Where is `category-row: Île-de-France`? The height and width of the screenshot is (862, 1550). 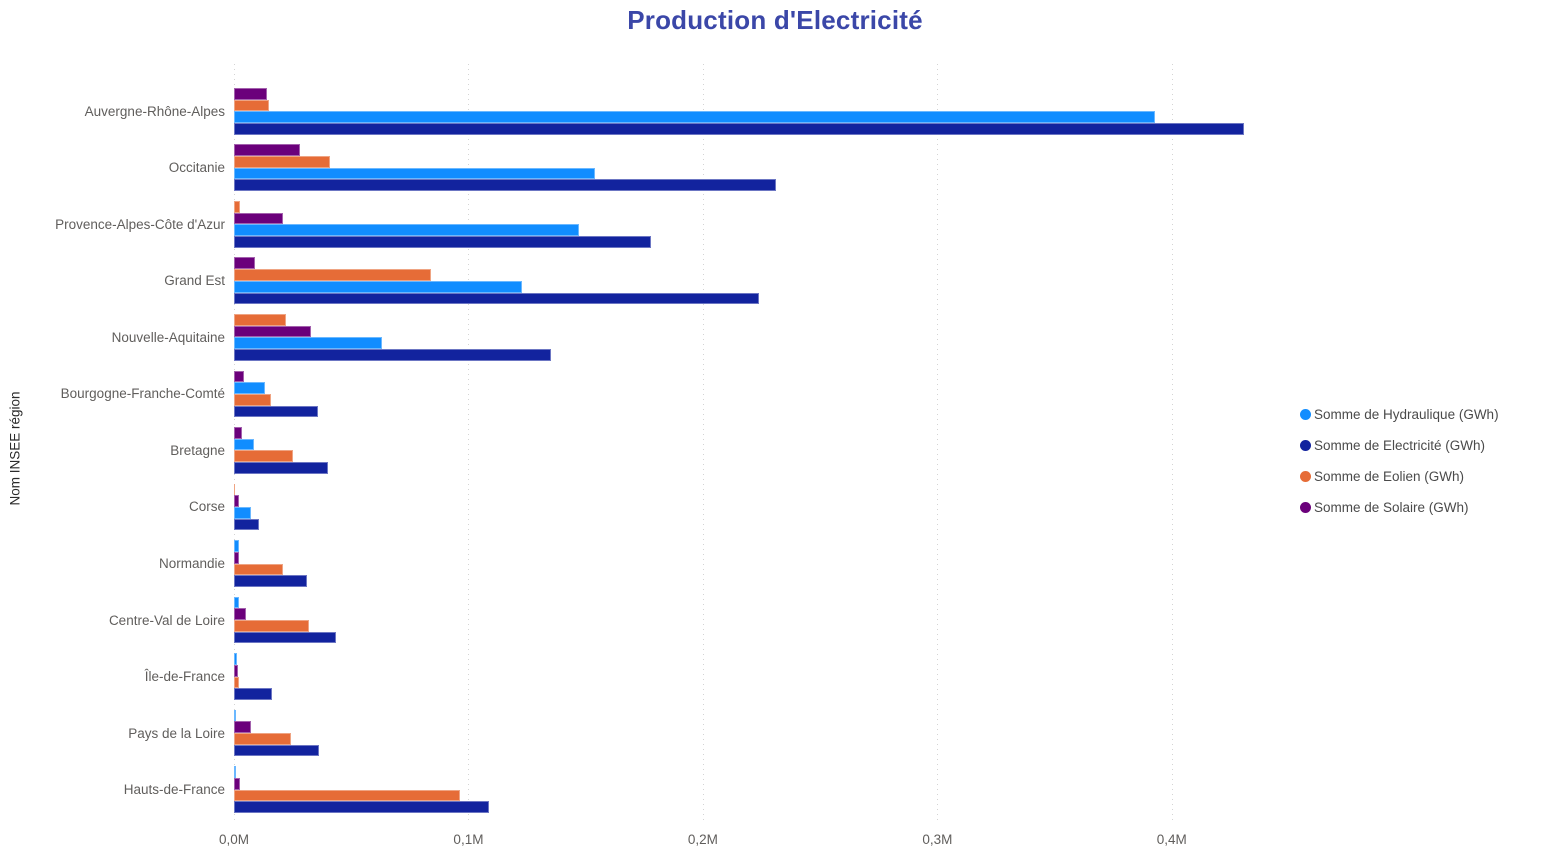
category-row: Île-de-France is located at coordinates (644, 676).